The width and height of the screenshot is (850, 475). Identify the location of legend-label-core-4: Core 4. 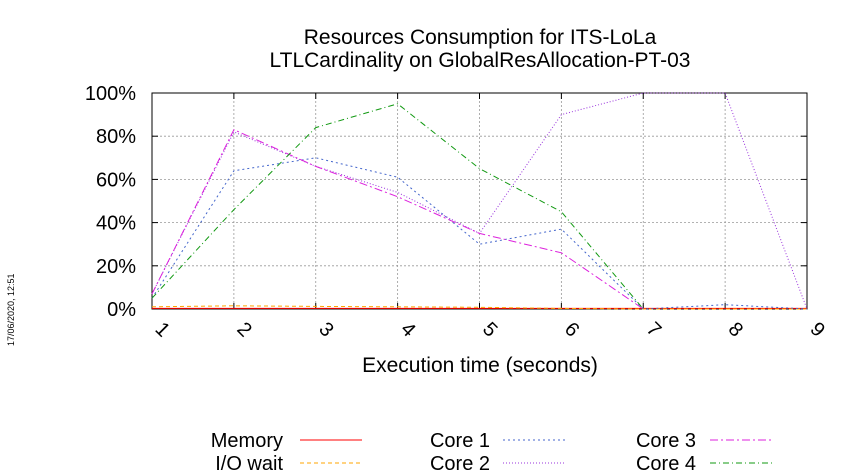
(666, 464).